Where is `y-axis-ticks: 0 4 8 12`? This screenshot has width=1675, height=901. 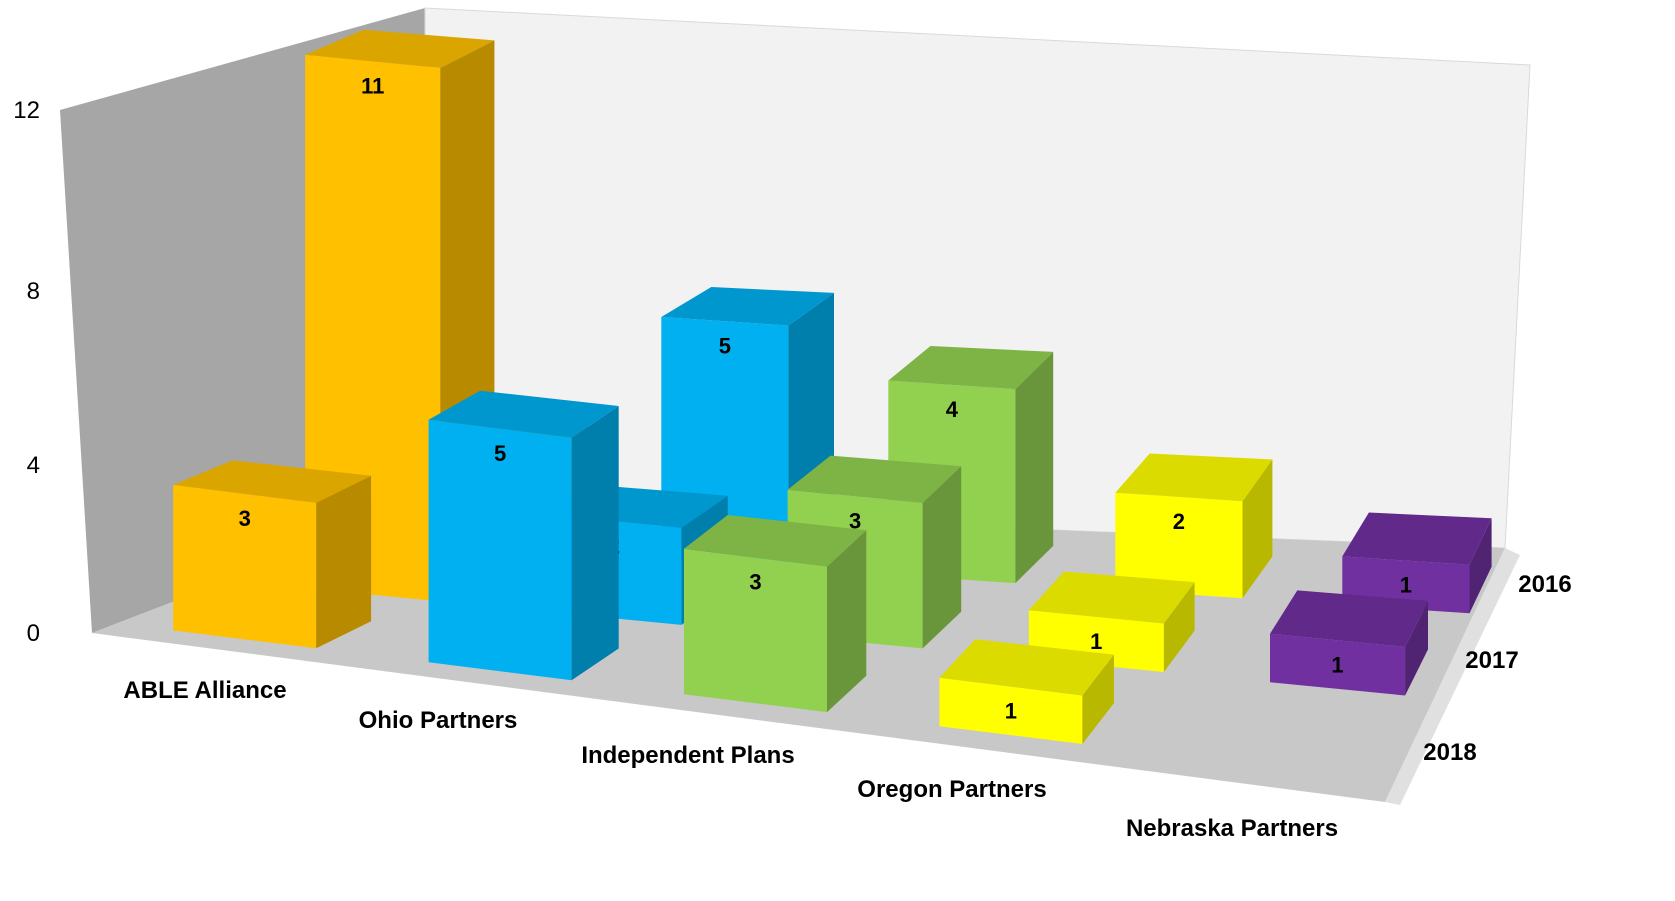 y-axis-ticks: 0 4 8 12 is located at coordinates (26, 372).